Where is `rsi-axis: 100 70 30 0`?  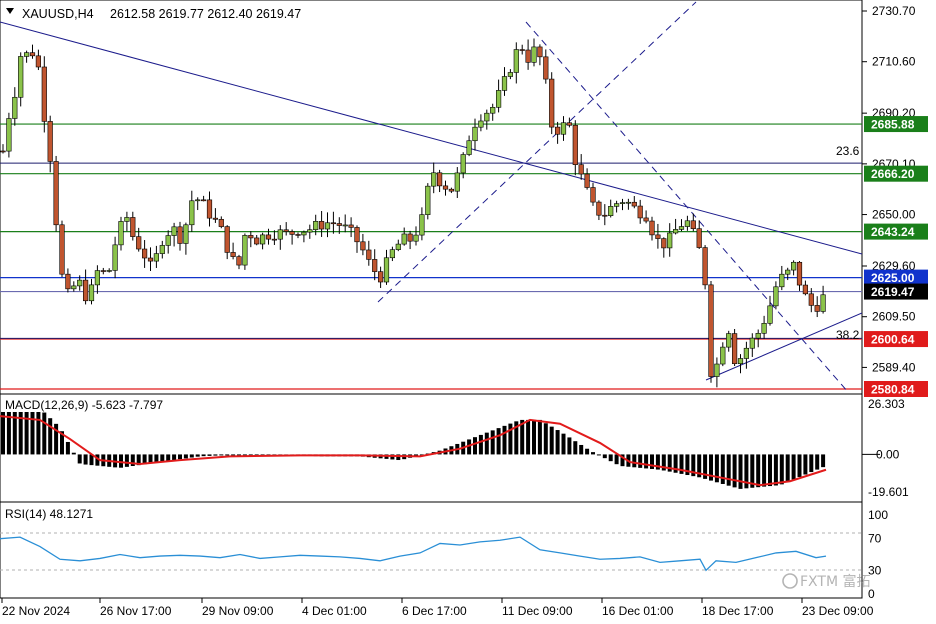 rsi-axis: 100 70 30 0 is located at coordinates (878, 554).